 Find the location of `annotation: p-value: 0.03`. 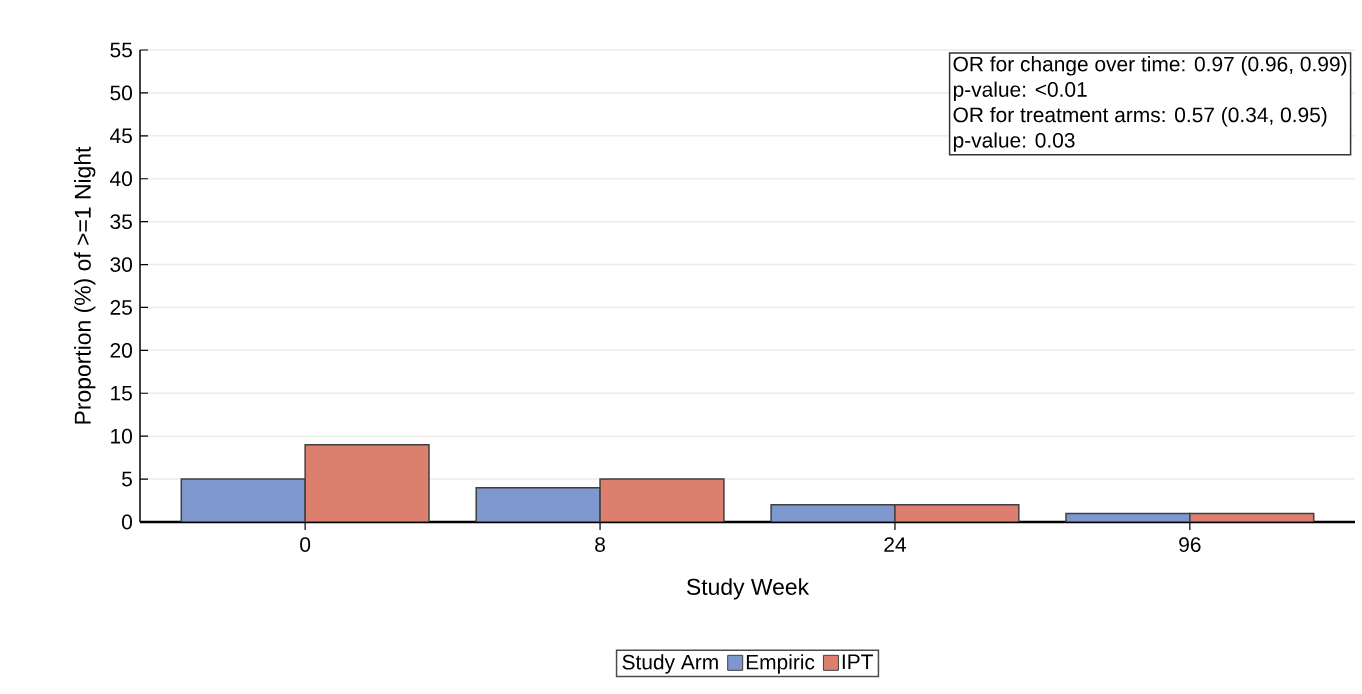

annotation: p-value: 0.03 is located at coordinates (1014, 142).